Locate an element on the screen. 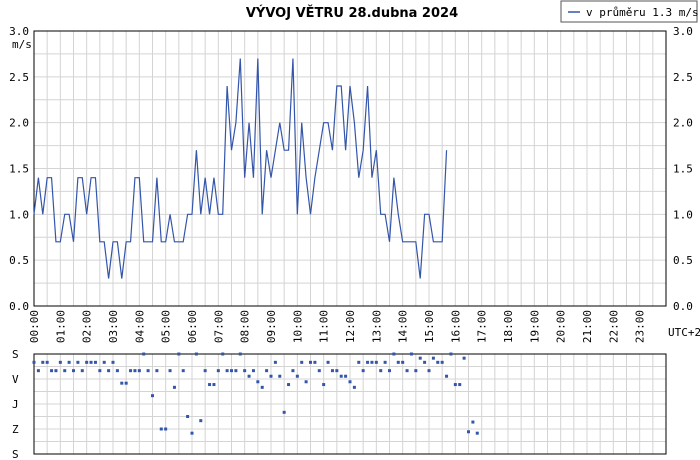  direction-tick-label: J is located at coordinates (15, 404).